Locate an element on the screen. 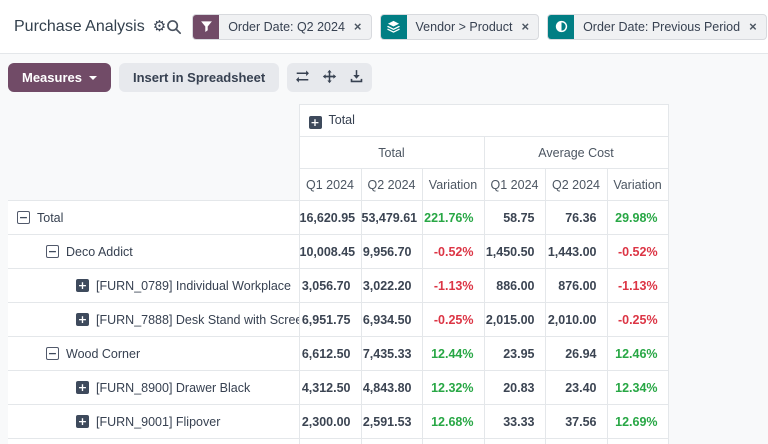 Image resolution: width=768 pixels, height=444 pixels. value-cell is located at coordinates (576, 441).